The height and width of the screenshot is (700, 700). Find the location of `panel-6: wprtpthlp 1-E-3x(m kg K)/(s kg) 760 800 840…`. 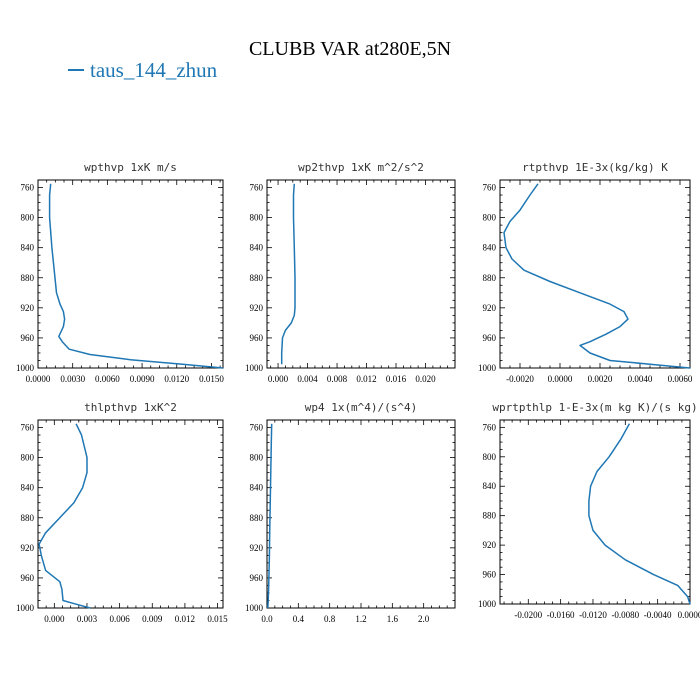

panel-6: wprtpthlp 1-E-3x(m kg K)/(s kg) 760 800 840… is located at coordinates (589, 510).